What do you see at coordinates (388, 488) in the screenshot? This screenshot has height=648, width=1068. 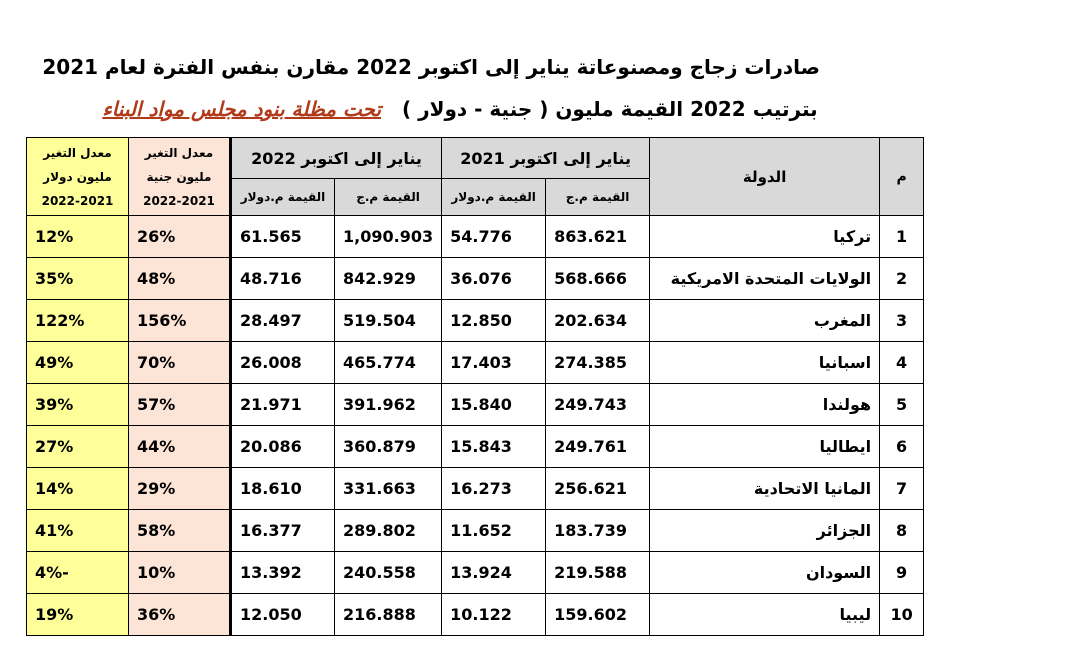 I see `row-value-egp-2022: 331.663` at bounding box center [388, 488].